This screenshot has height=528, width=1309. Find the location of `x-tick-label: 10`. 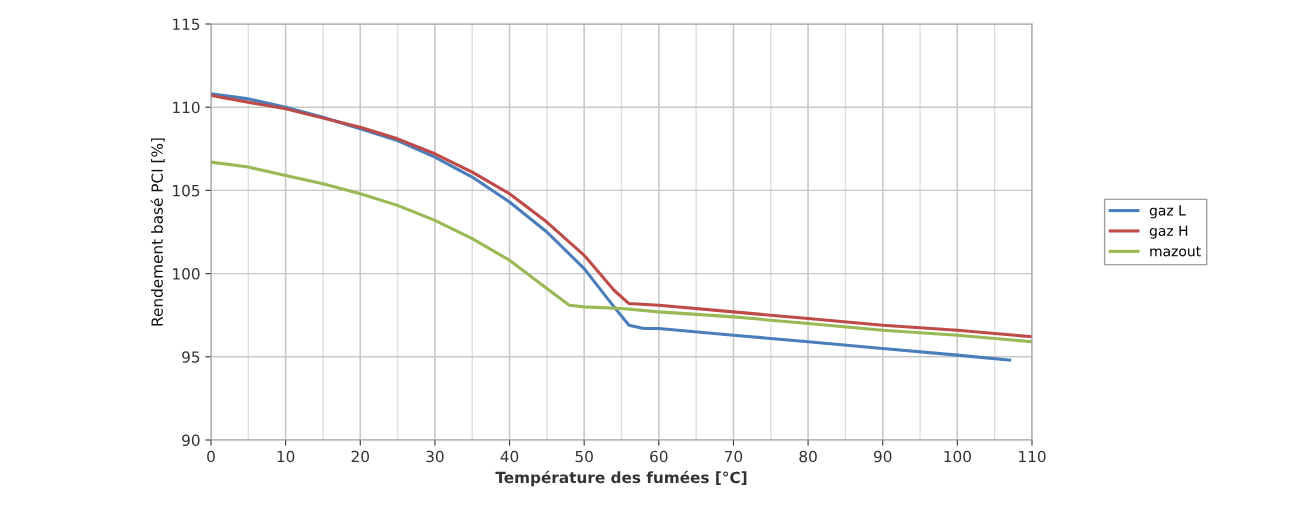

x-tick-label: 10 is located at coordinates (286, 456).